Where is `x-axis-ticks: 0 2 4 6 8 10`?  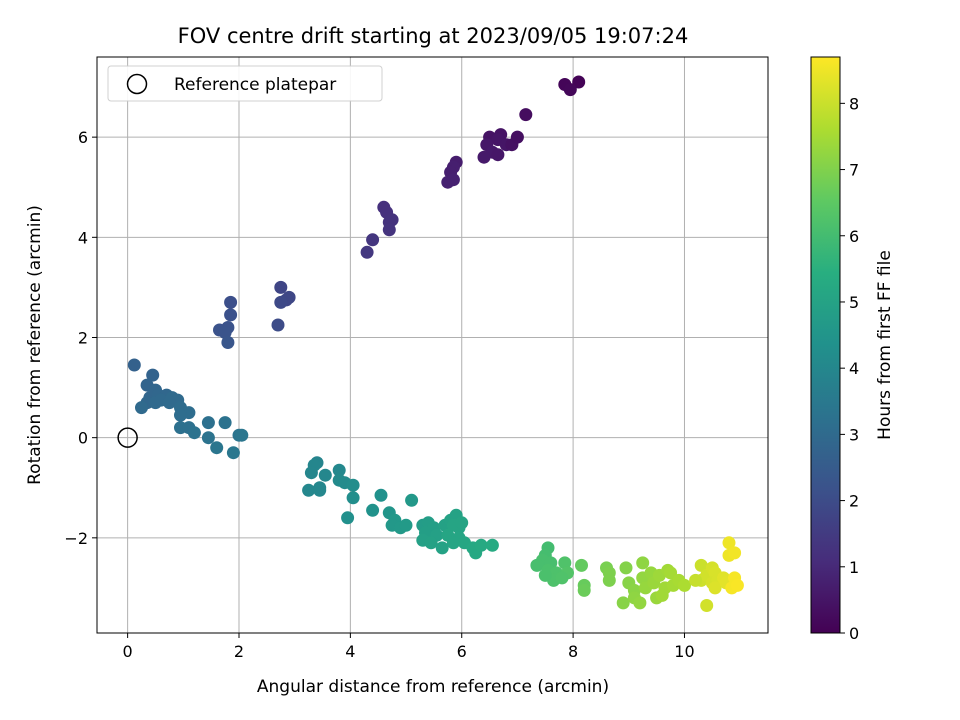 x-axis-ticks: 0 2 4 6 8 10 is located at coordinates (409, 647).